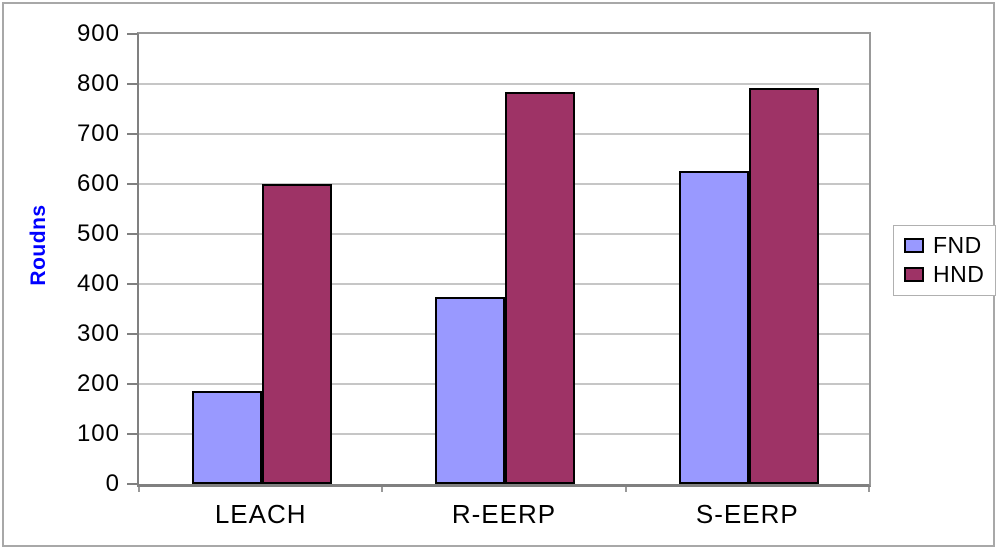  What do you see at coordinates (98, 283) in the screenshot?
I see `y-tick-label-400: 400` at bounding box center [98, 283].